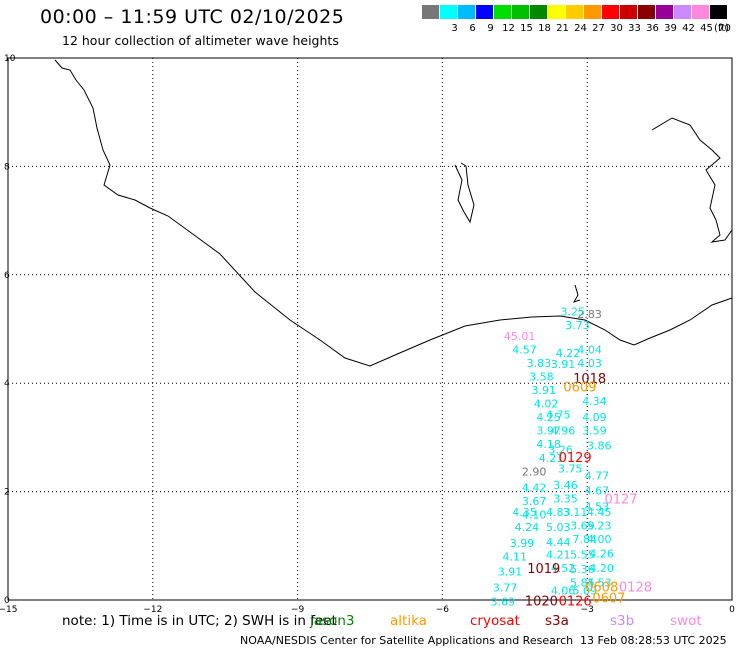  What do you see at coordinates (563, 431) in the screenshot?
I see `wave-height-label: 4.96` at bounding box center [563, 431].